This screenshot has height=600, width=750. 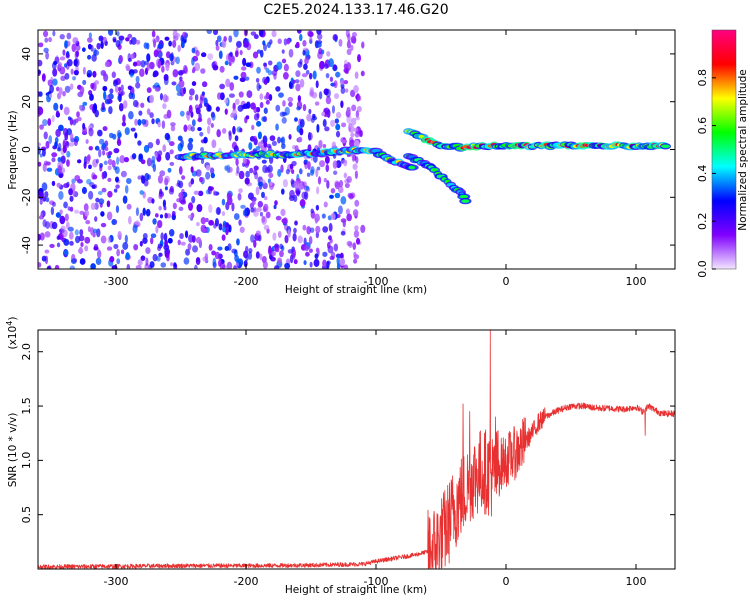 I want to click on snr-x-axis-label: Height of straight line (km), so click(x=356, y=590).